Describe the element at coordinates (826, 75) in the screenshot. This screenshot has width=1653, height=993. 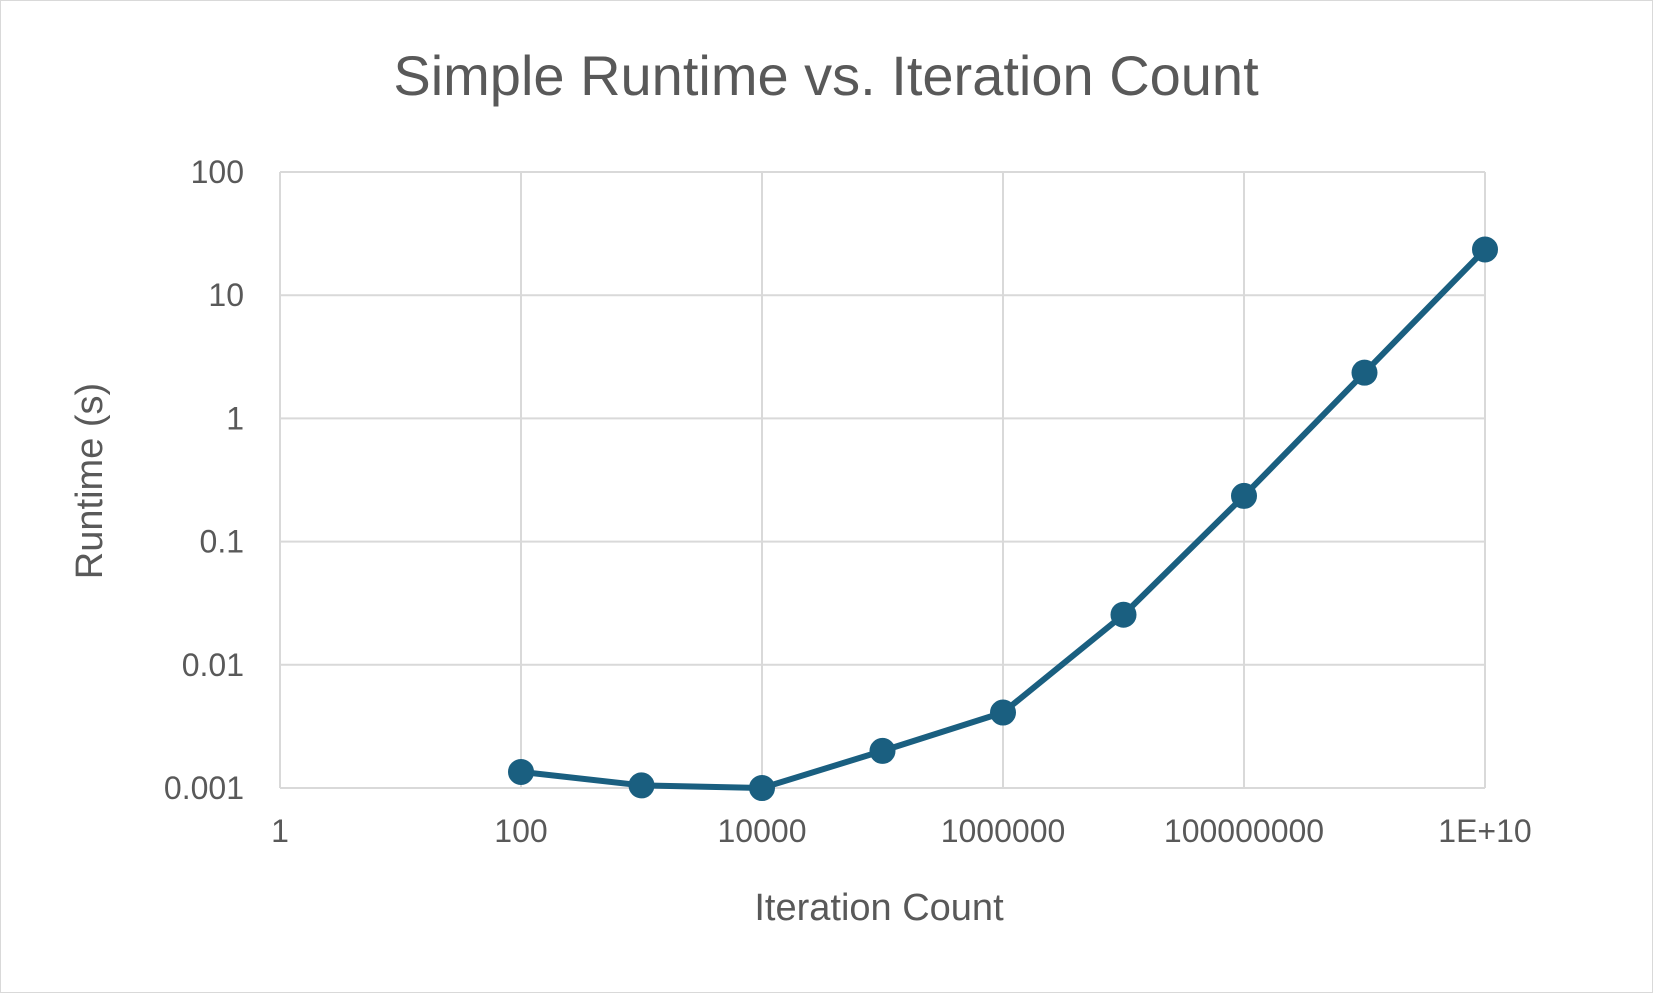
I see `chart-title: Simple Runtime vs. Iteration Count` at that location.